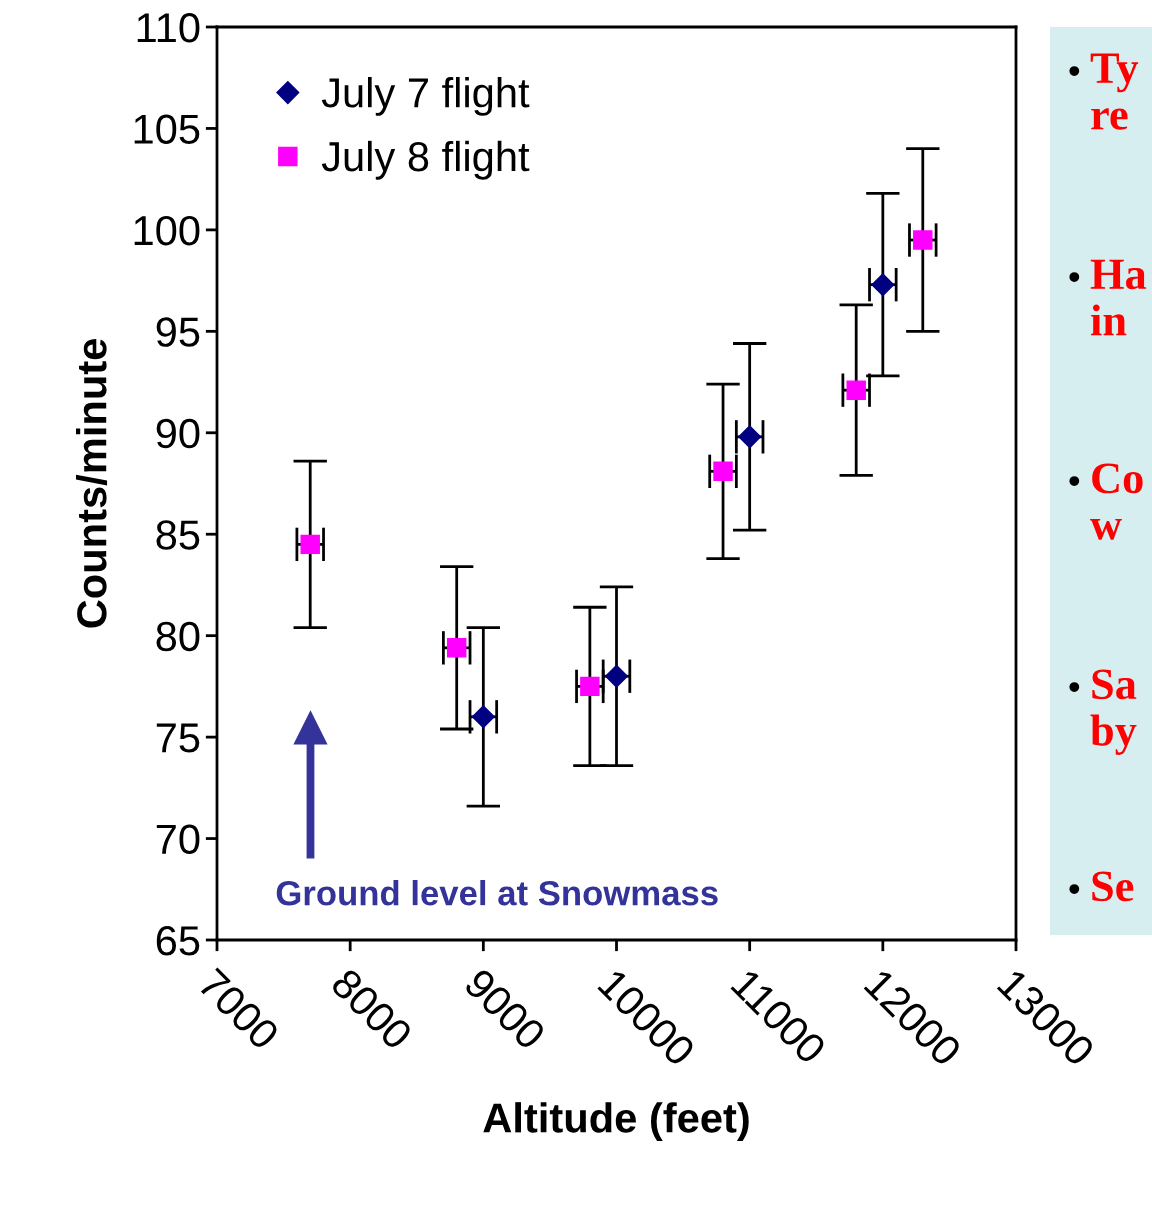  I want to click on y-tick-label: 65, so click(178, 941).